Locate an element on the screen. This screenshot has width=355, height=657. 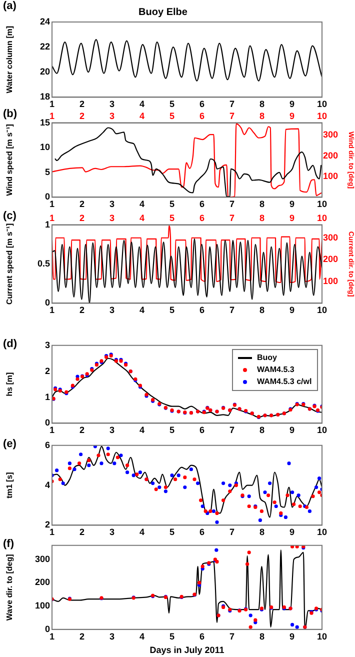
y-axis-title: tm1 [s] is located at coordinates (9, 485).